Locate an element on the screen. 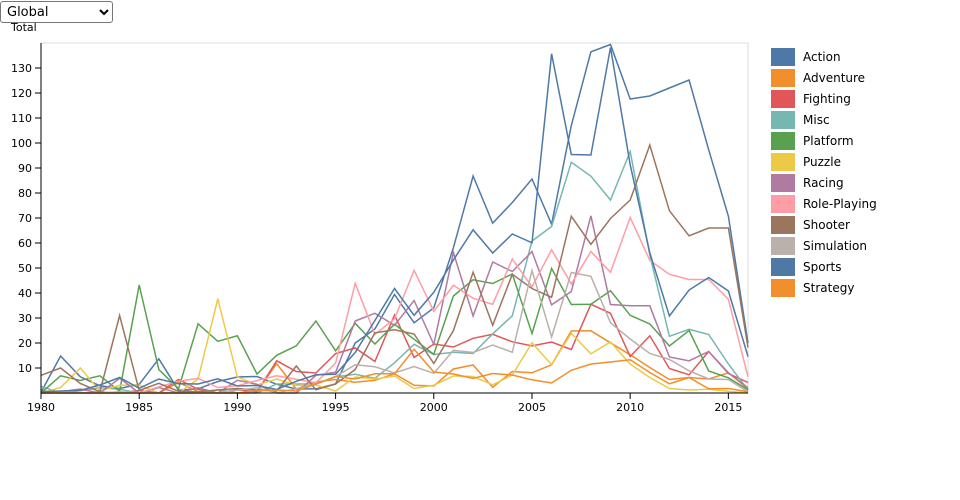 This screenshot has width=960, height=500. legend-label: Platform is located at coordinates (828, 141).